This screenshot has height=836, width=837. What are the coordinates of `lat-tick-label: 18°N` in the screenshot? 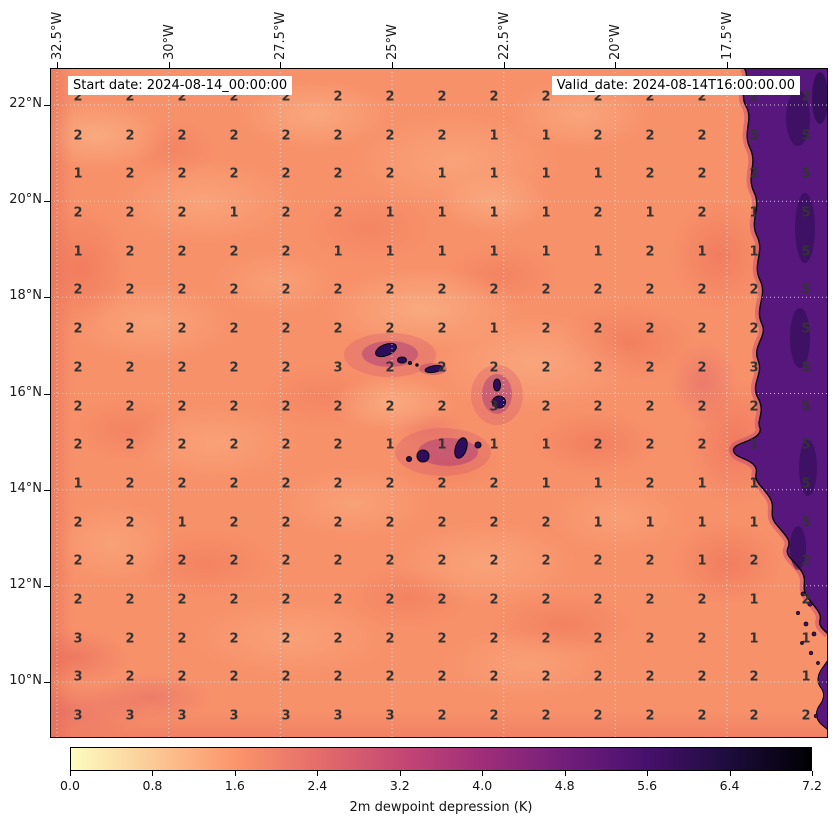 It's located at (25, 296).